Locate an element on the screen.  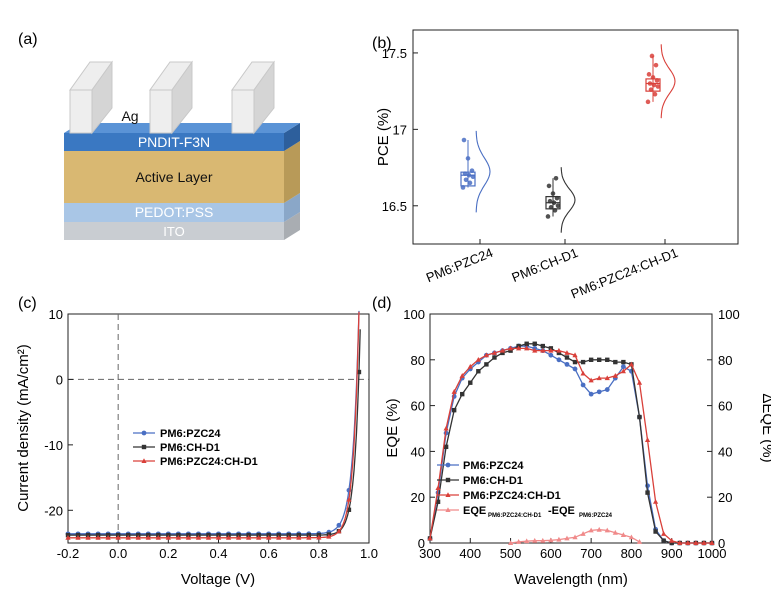
y-tick-label: 80 is located at coordinates (418, 360).